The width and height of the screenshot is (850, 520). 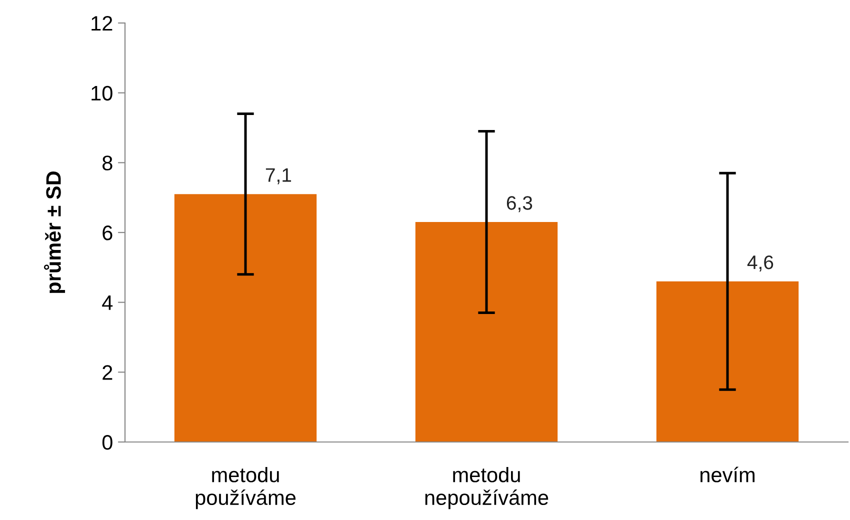 I want to click on y-tick-label: 4, so click(x=107, y=303).